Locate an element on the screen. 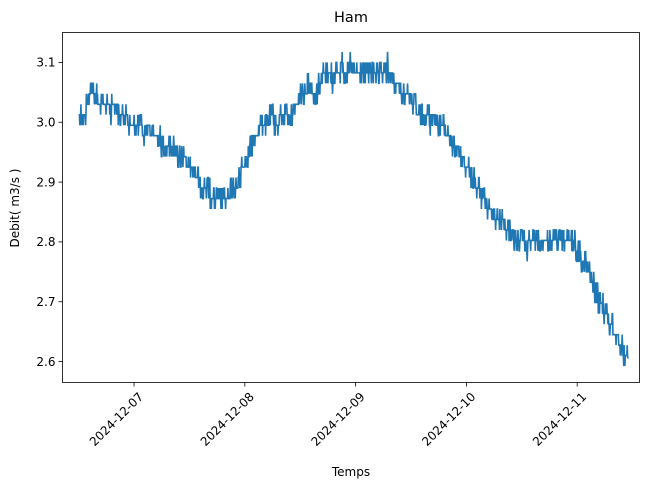  x-axis-title: Temps is located at coordinates (350, 472).